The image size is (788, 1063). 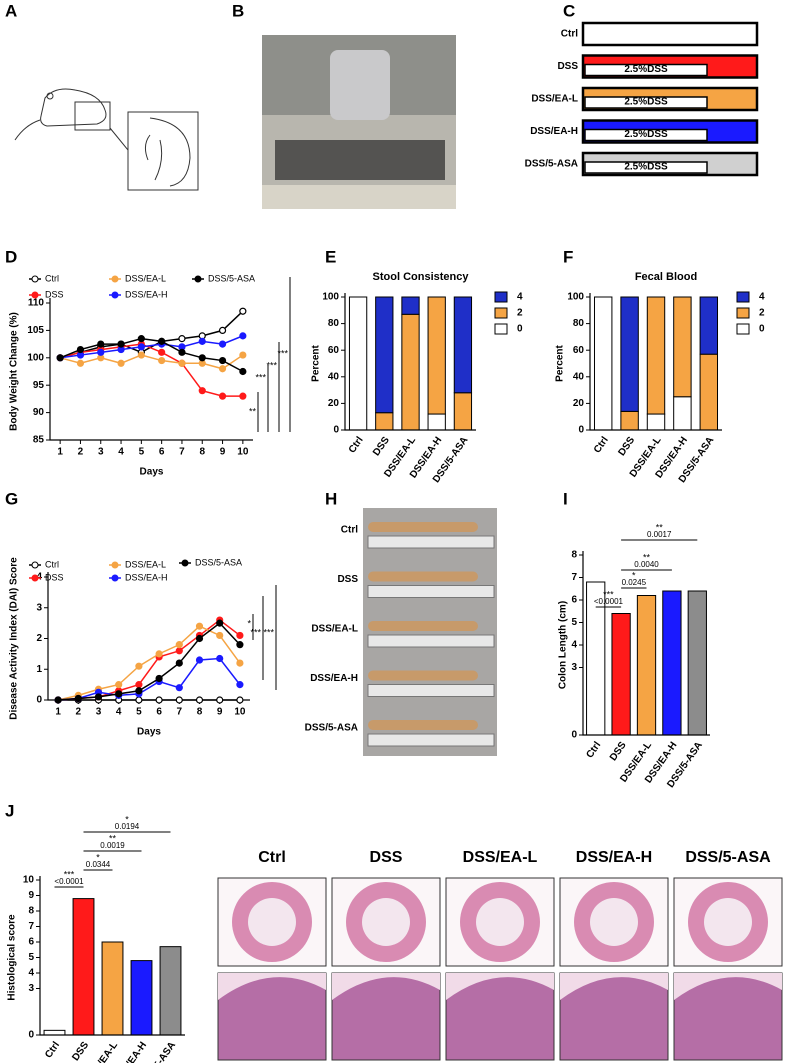 I want to click on panel-letter: B, so click(x=238, y=10).